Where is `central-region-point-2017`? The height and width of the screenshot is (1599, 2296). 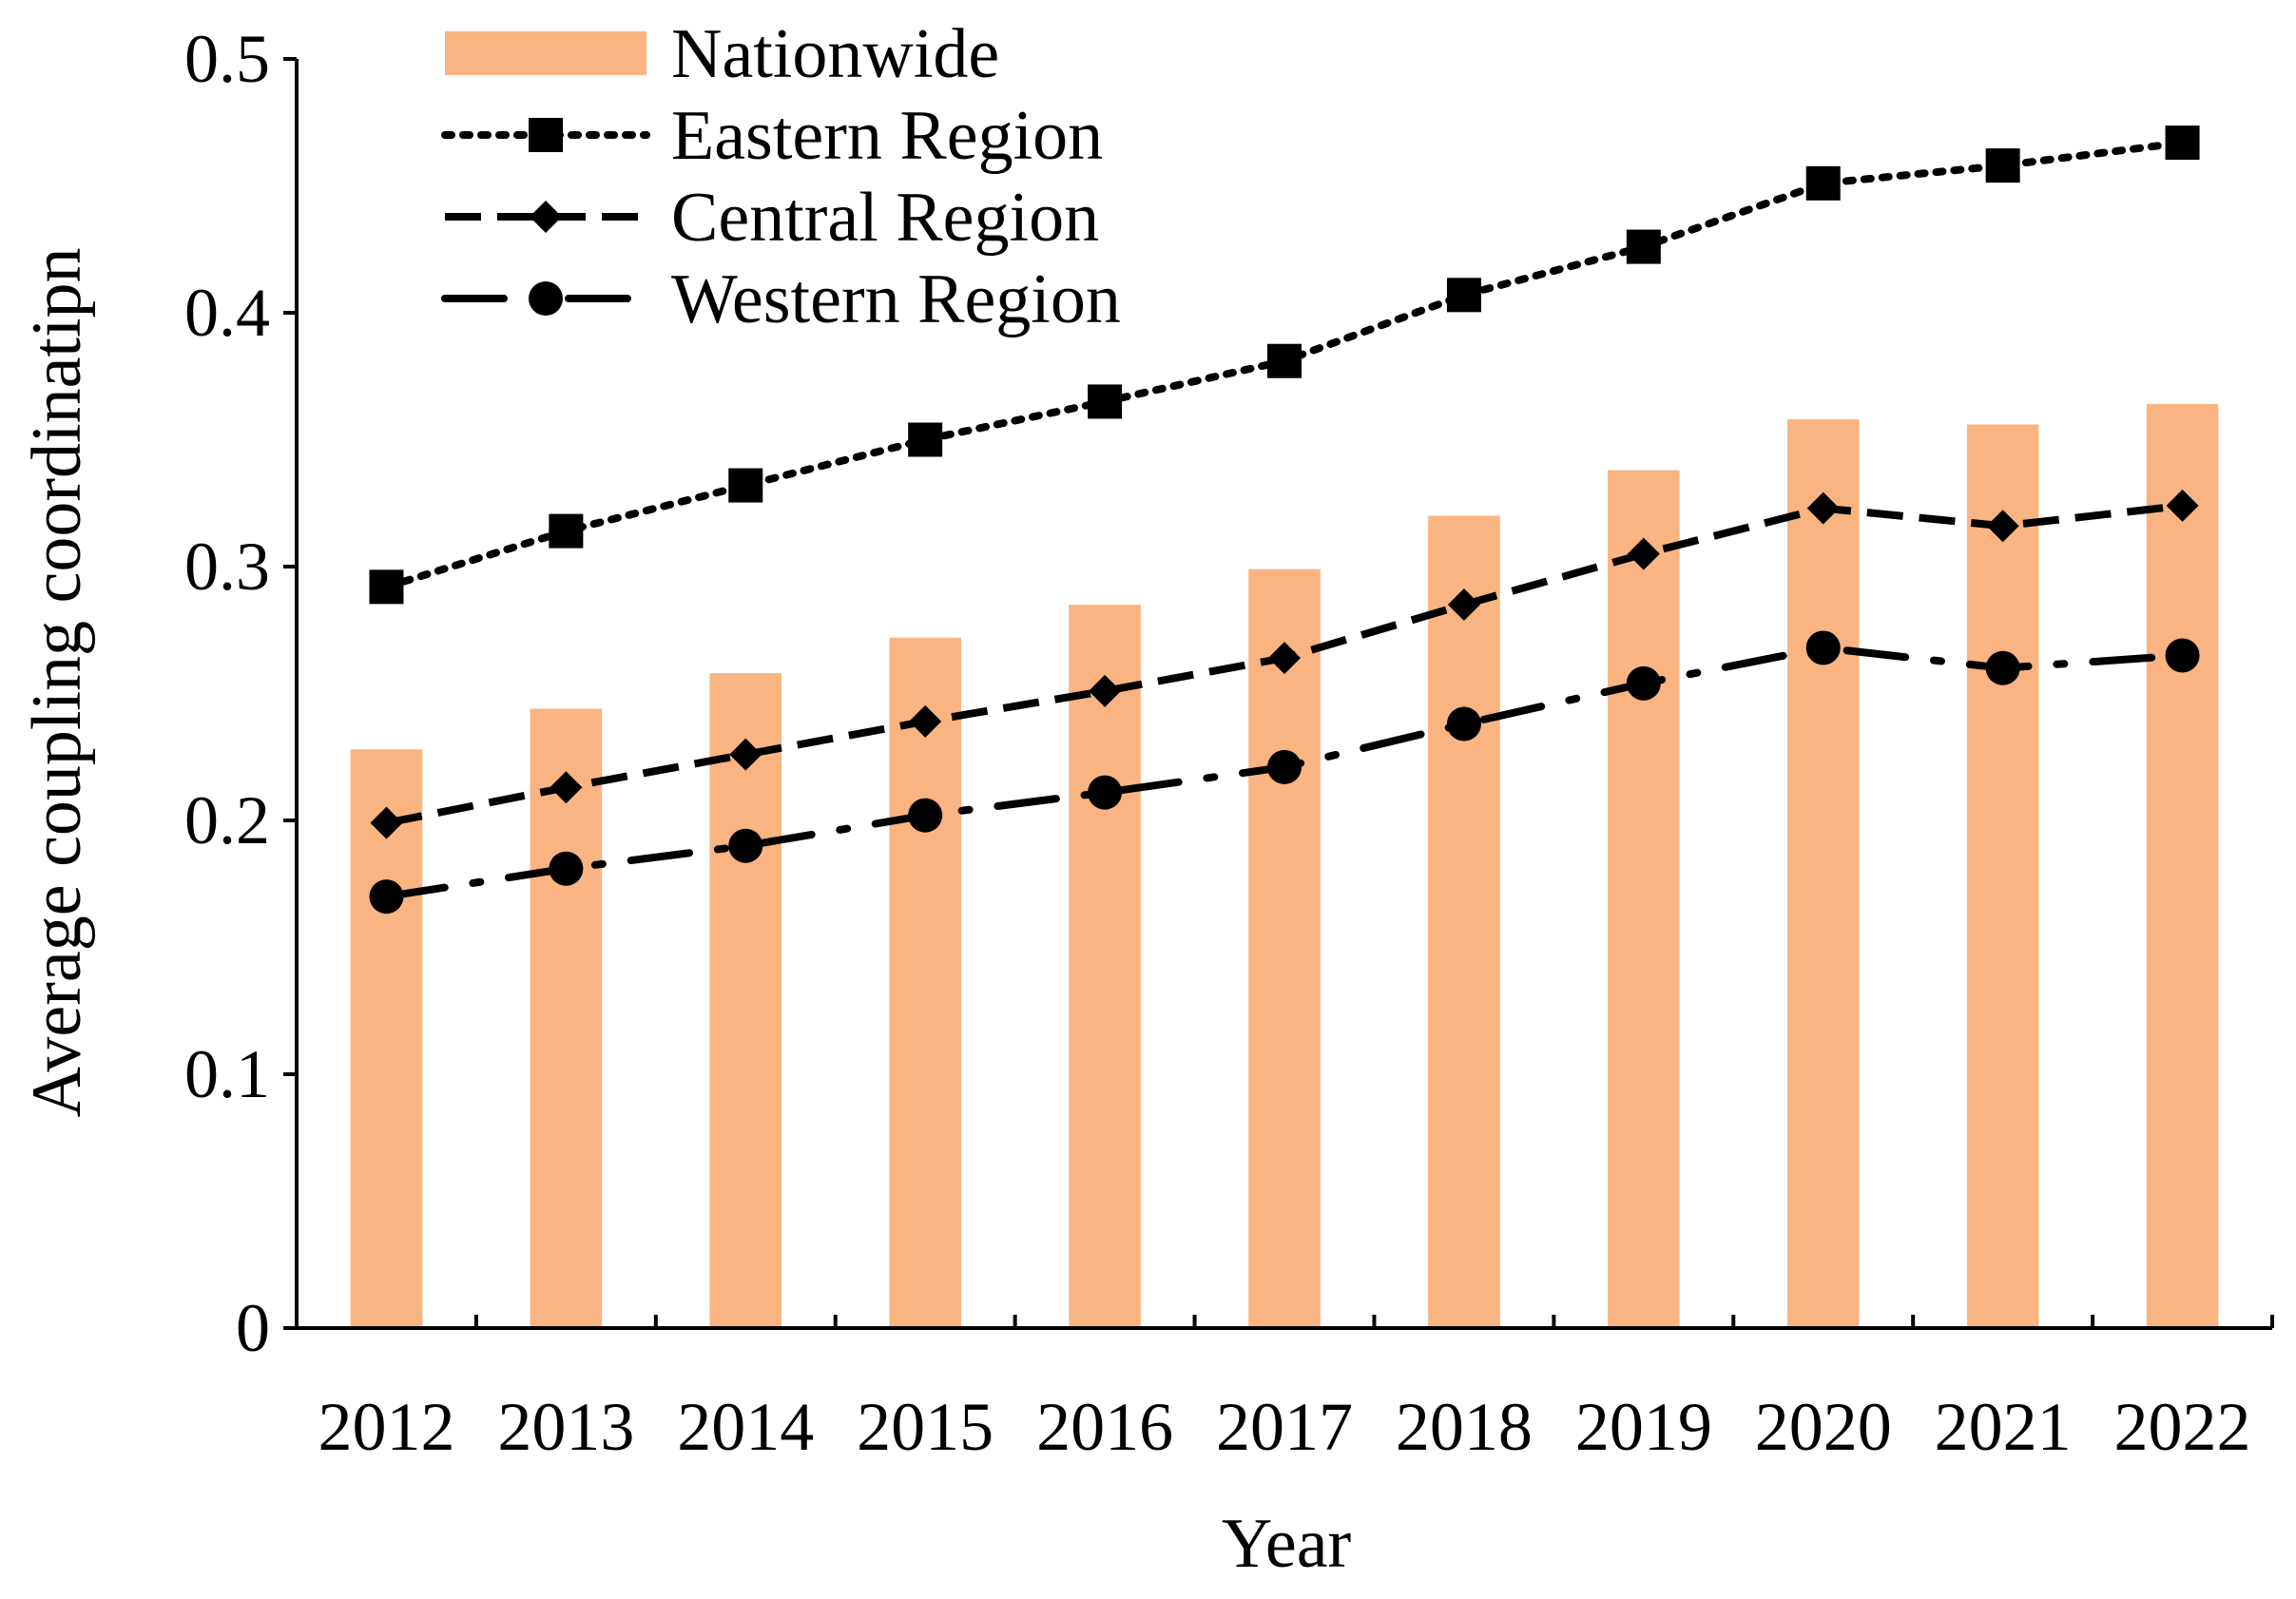 central-region-point-2017 is located at coordinates (1284, 658).